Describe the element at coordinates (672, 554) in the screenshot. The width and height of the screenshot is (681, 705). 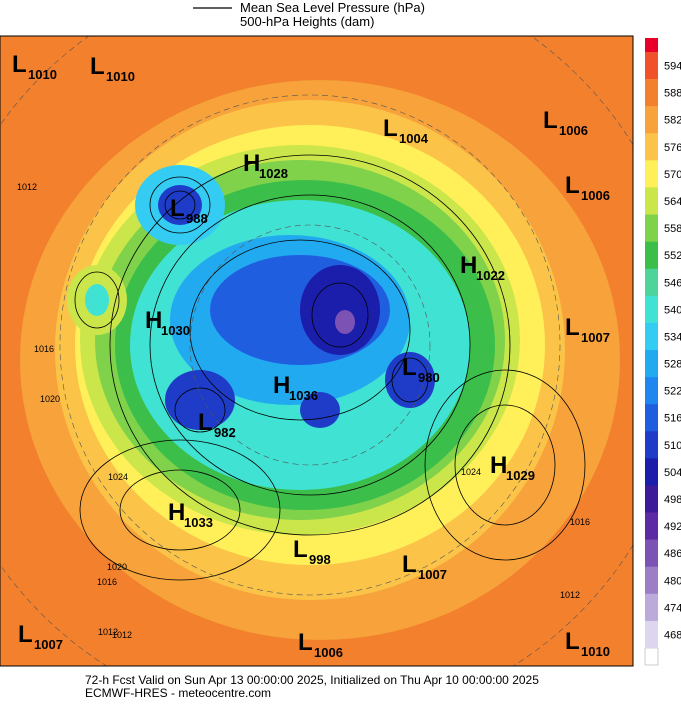
I see `colorbar-label: 486` at that location.